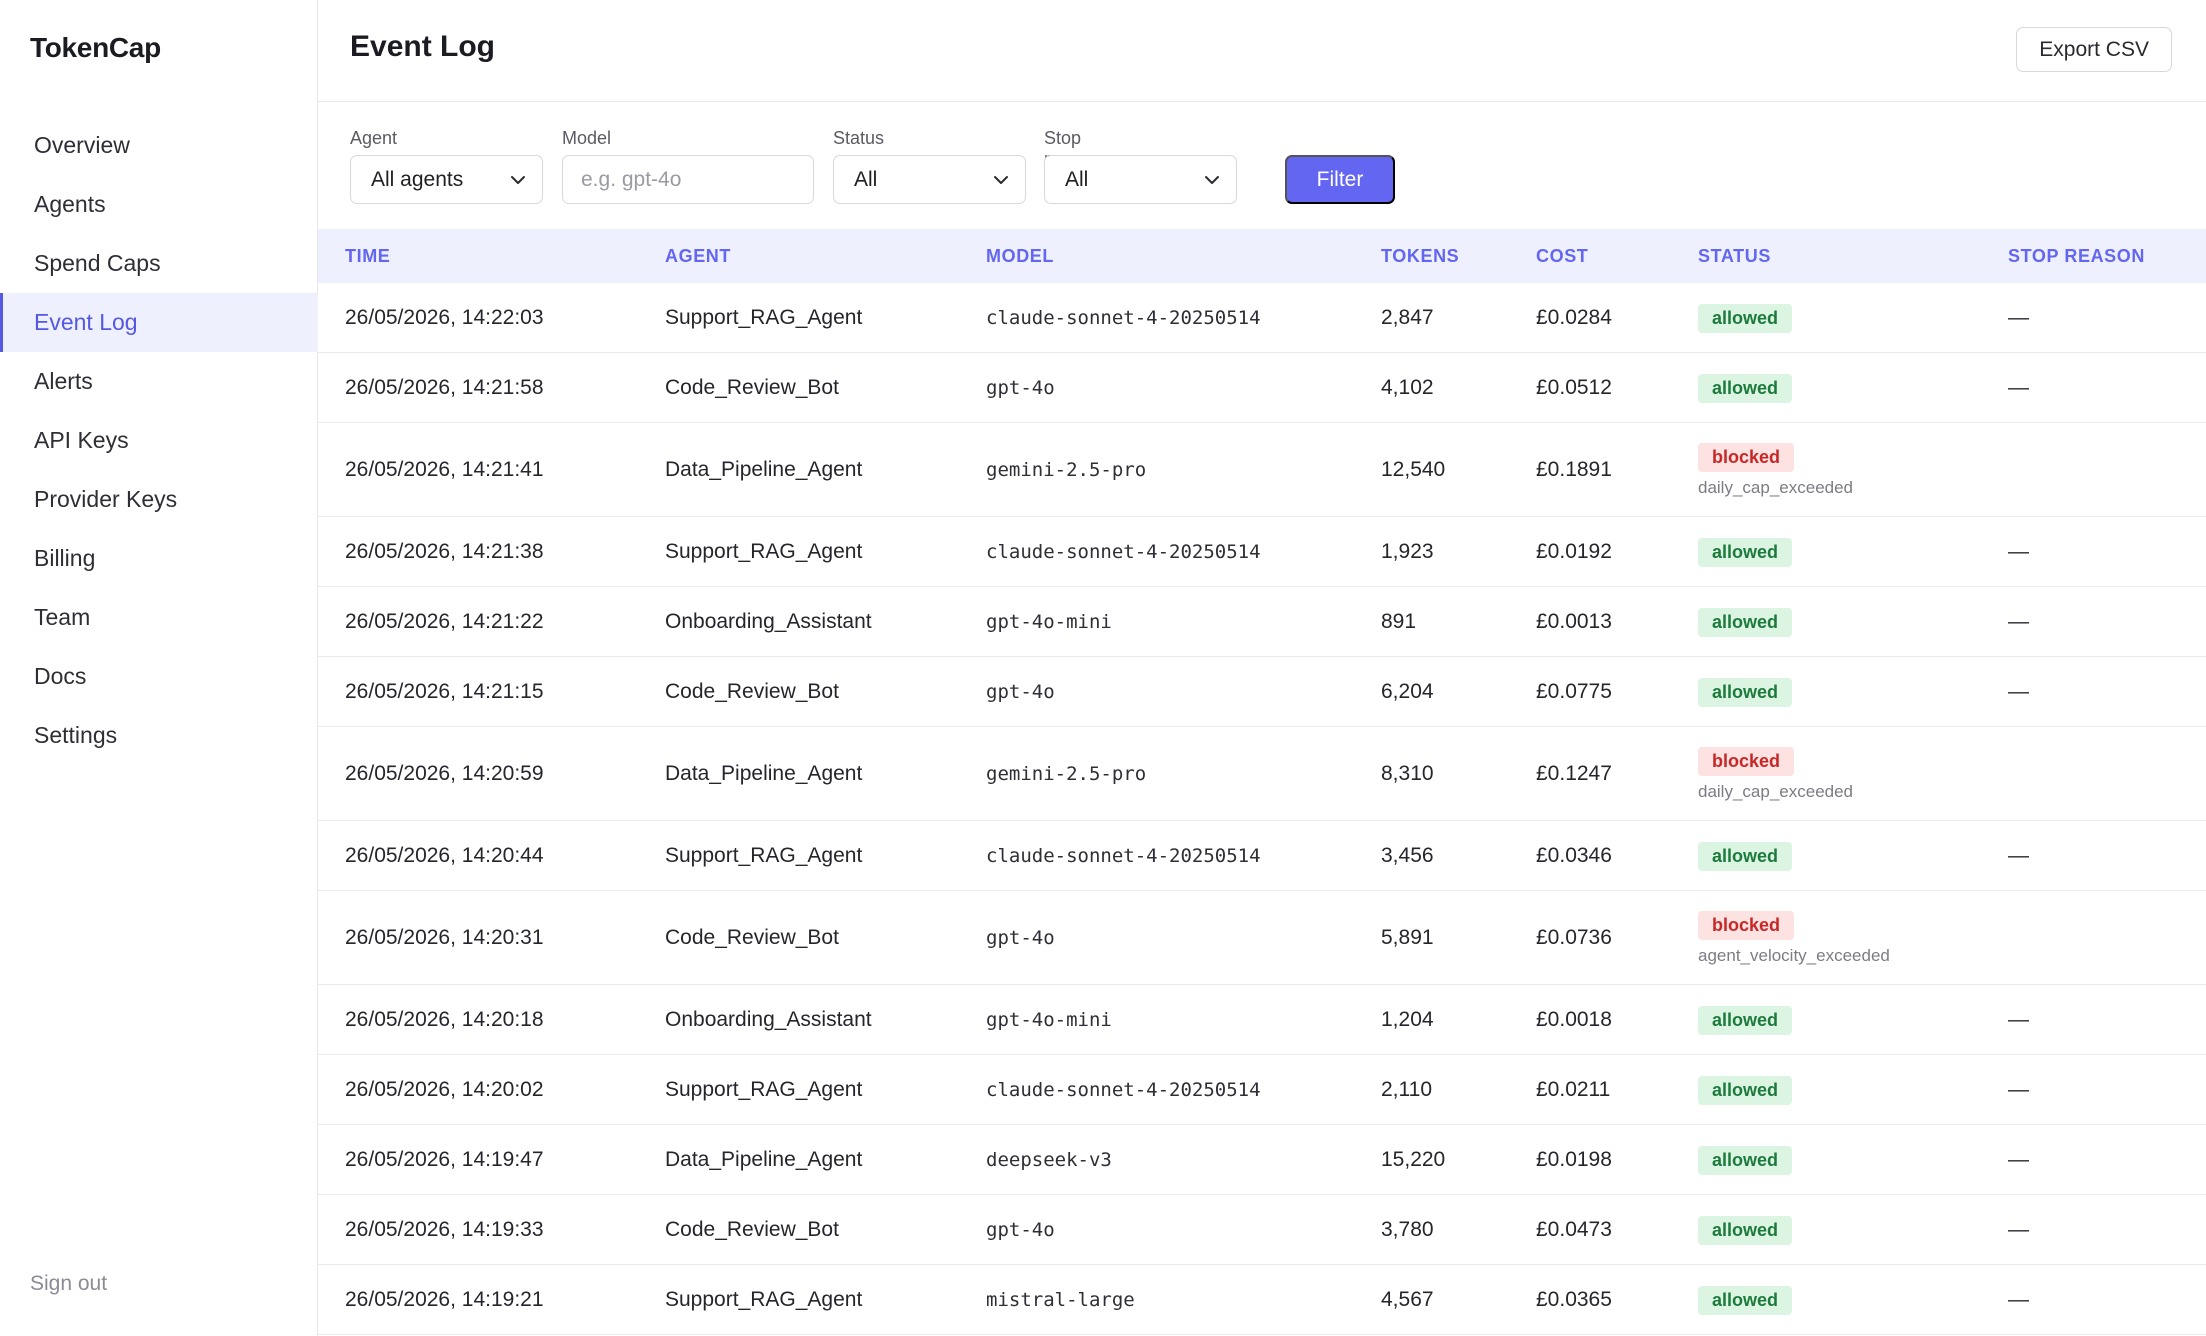  I want to click on column-header-cost: COST, so click(1562, 255).